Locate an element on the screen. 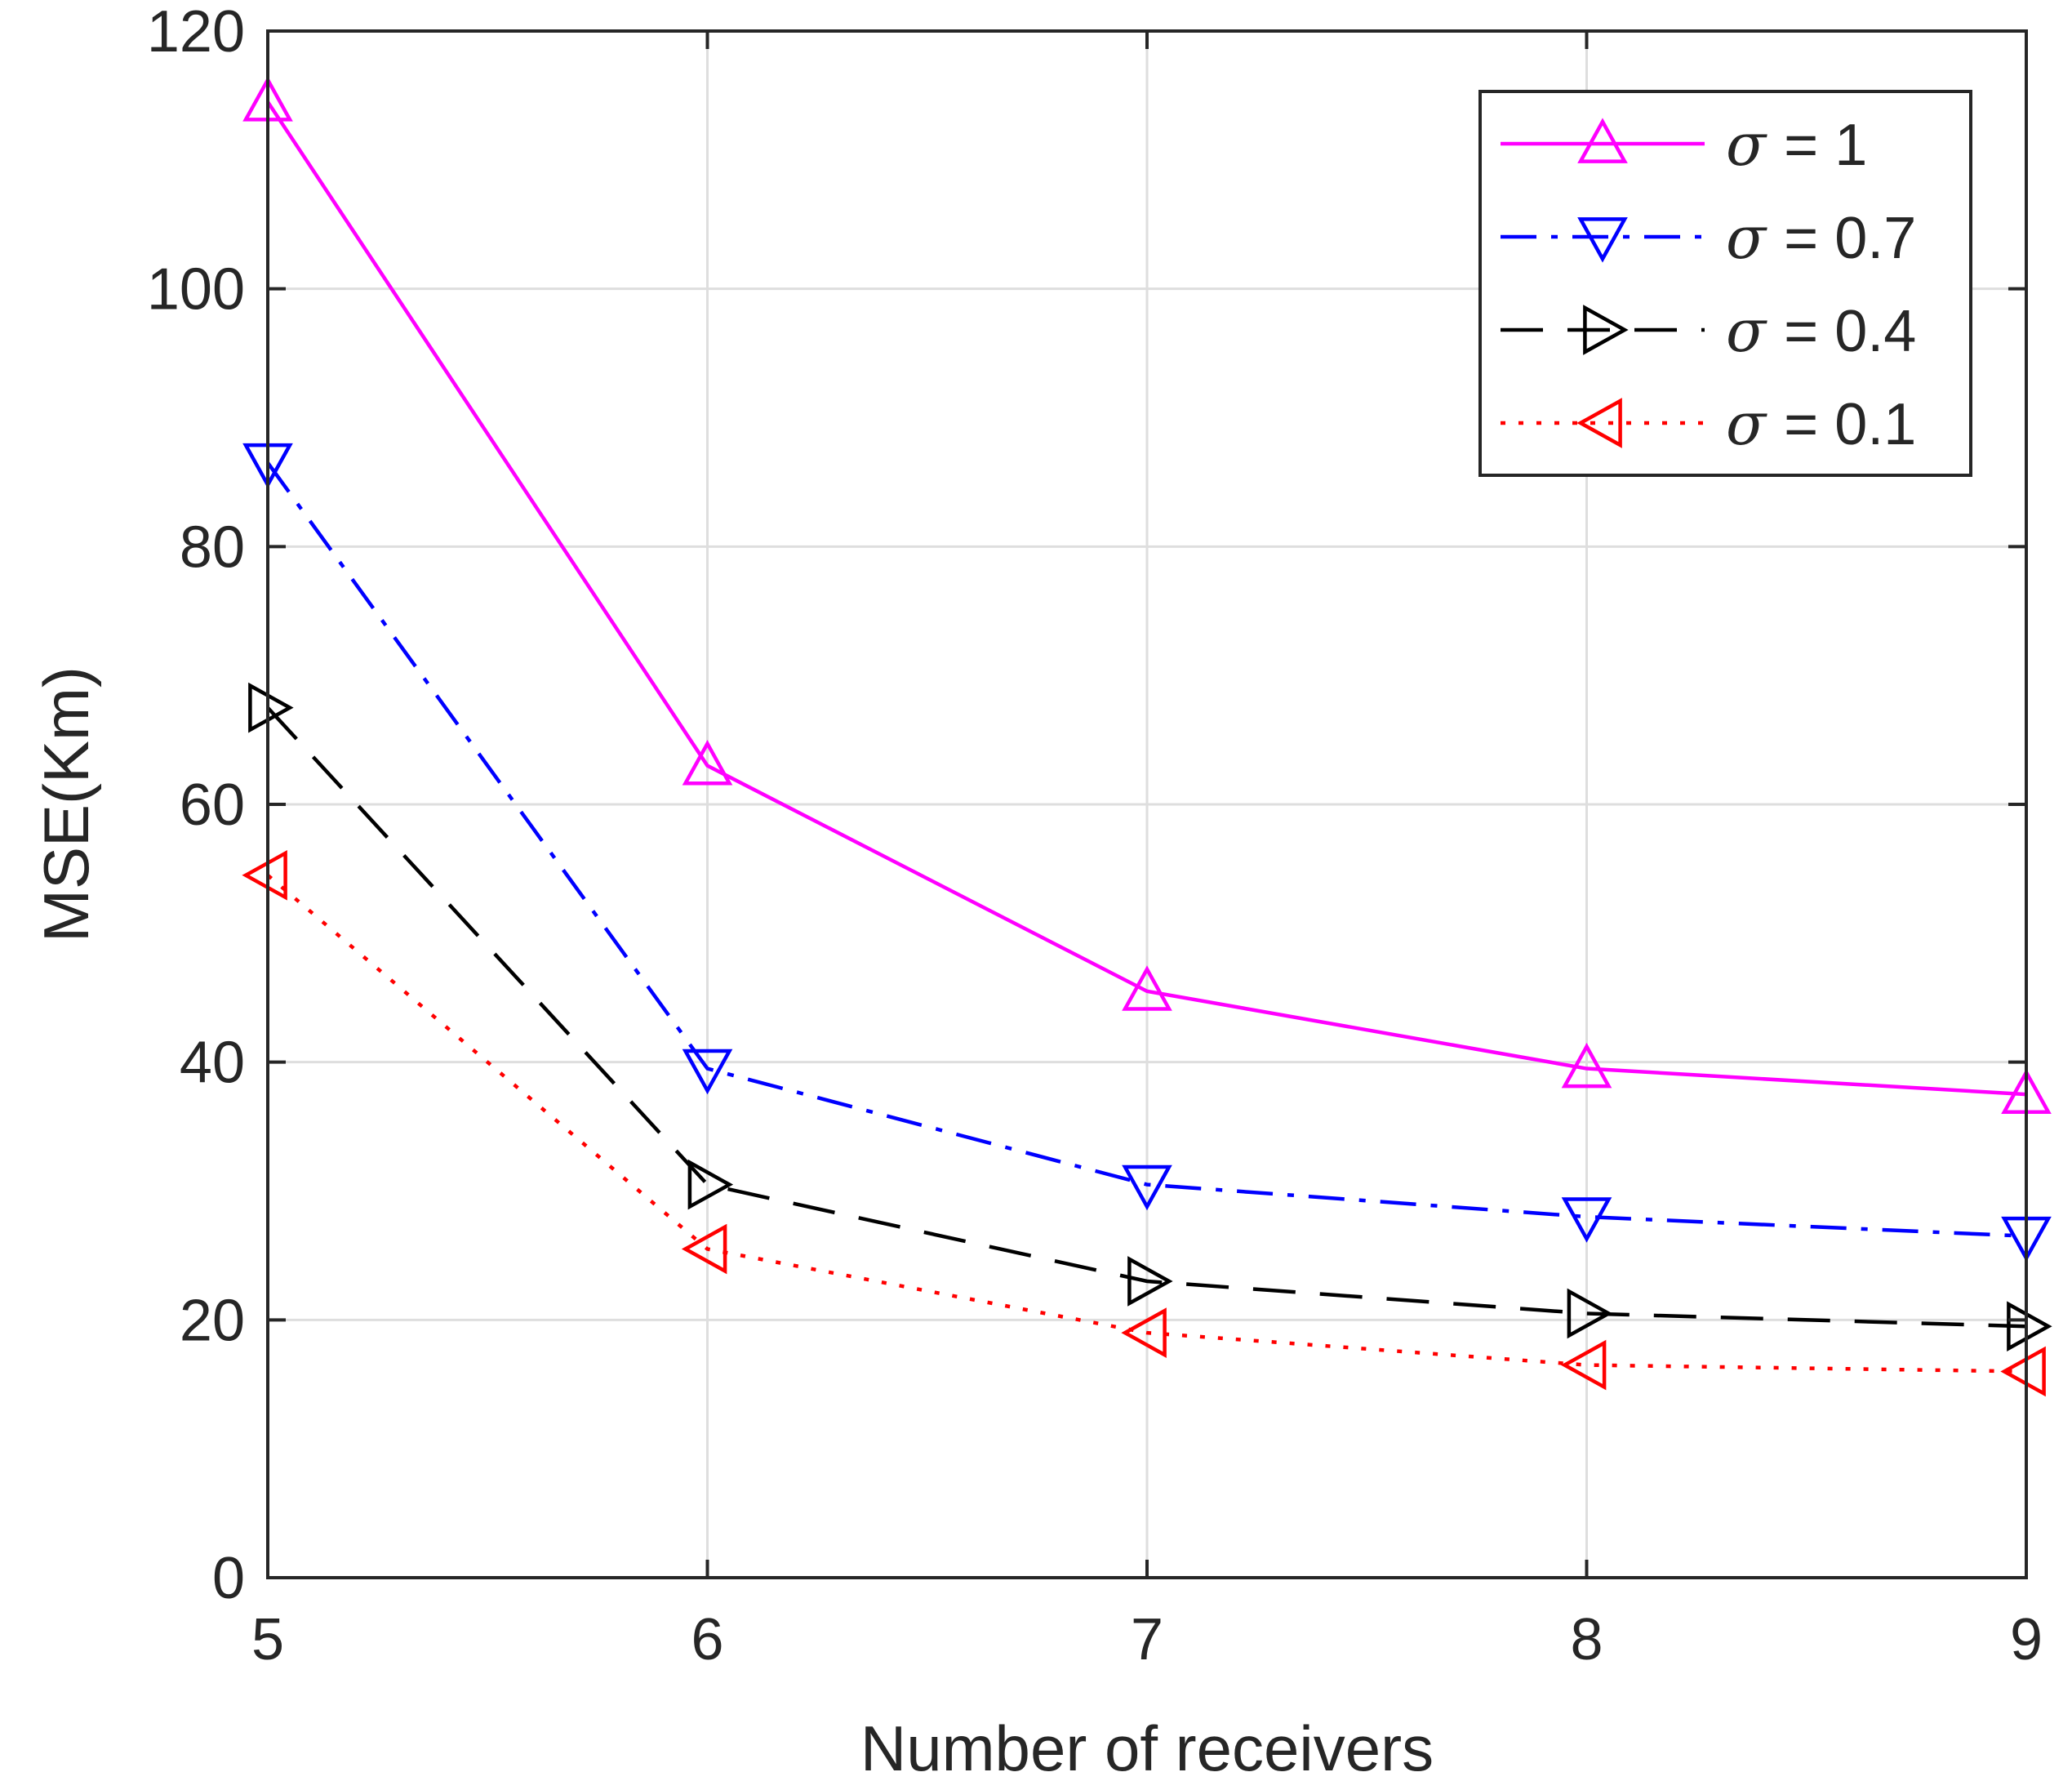 This screenshot has height=1790, width=2072. legend-label: σ = 1 is located at coordinates (1796, 144).